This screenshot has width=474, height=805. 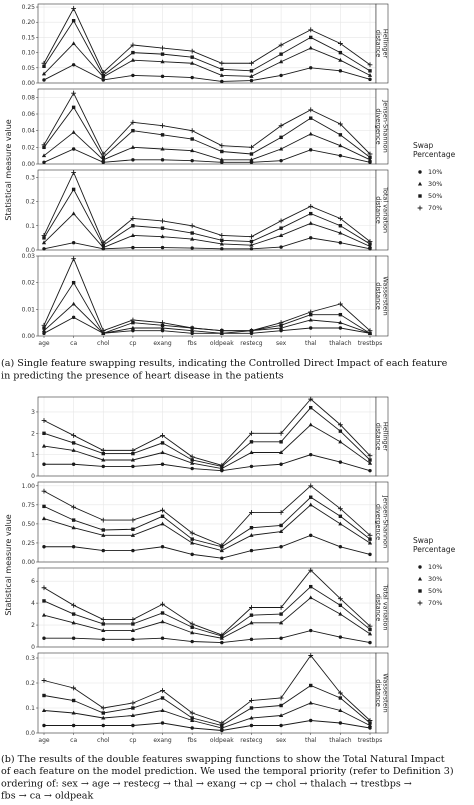 What do you see at coordinates (29, 53) in the screenshot?
I see `y-tick-label: 0.10` at bounding box center [29, 53].